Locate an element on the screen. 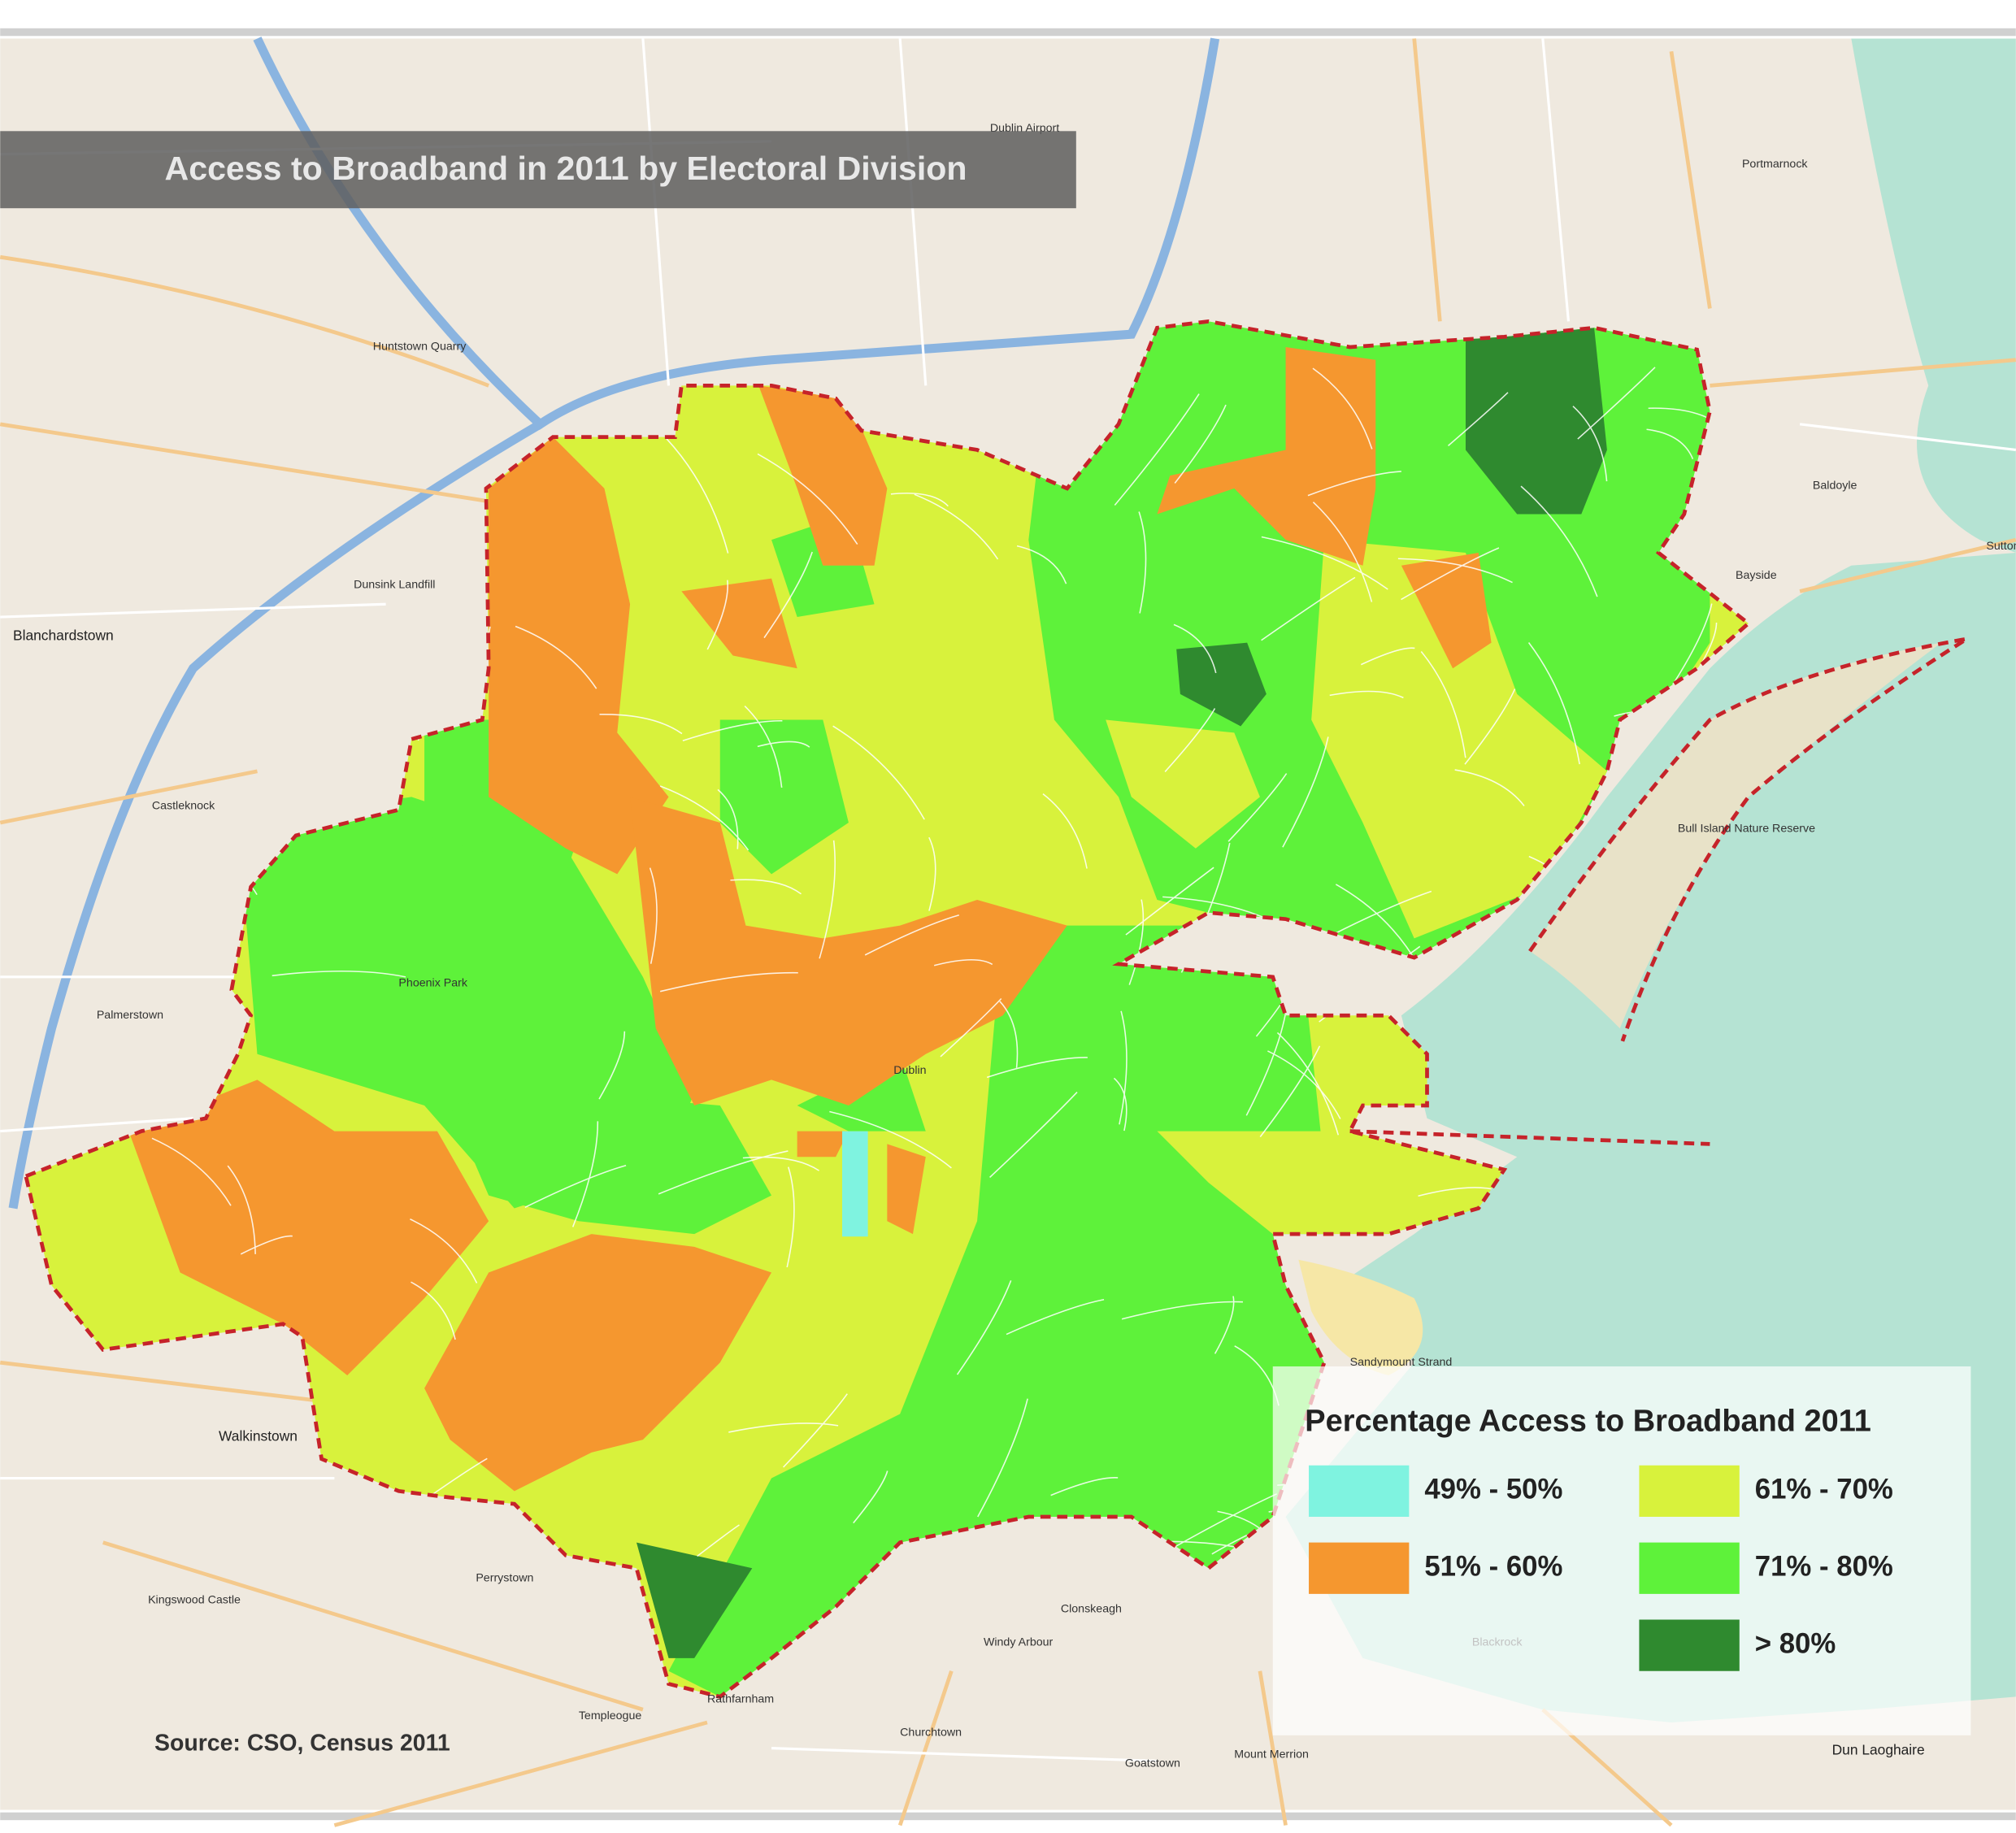 The image size is (2016, 1833). place-label: Castleknock is located at coordinates (183, 805).